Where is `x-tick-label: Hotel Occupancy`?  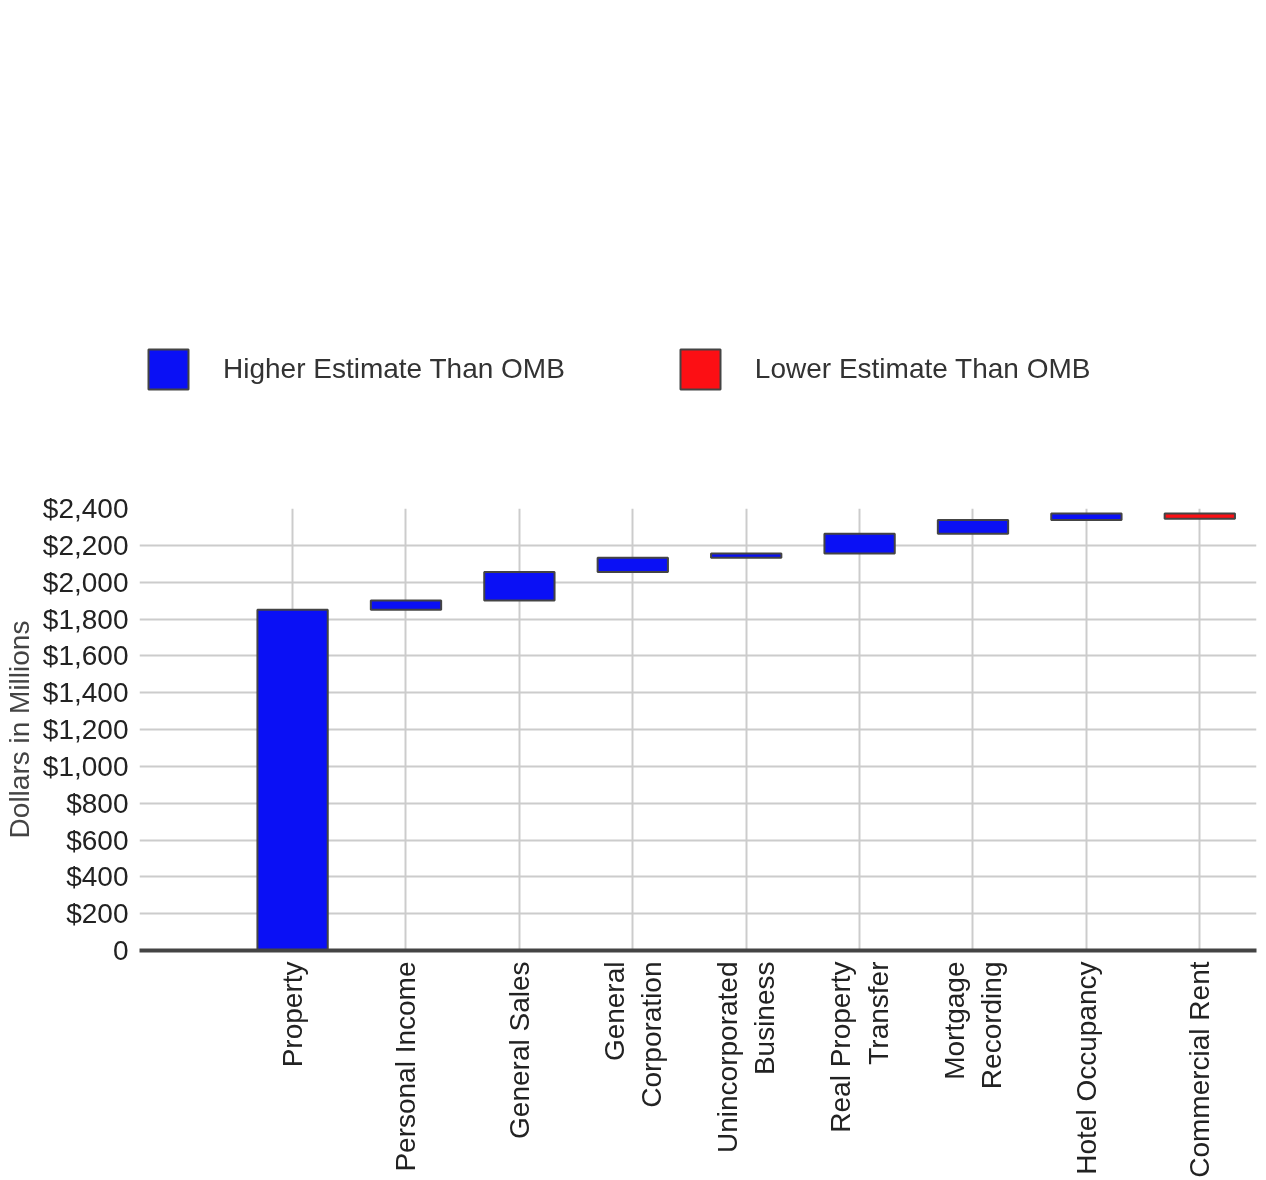 x-tick-label: Hotel Occupancy is located at coordinates (1086, 1068).